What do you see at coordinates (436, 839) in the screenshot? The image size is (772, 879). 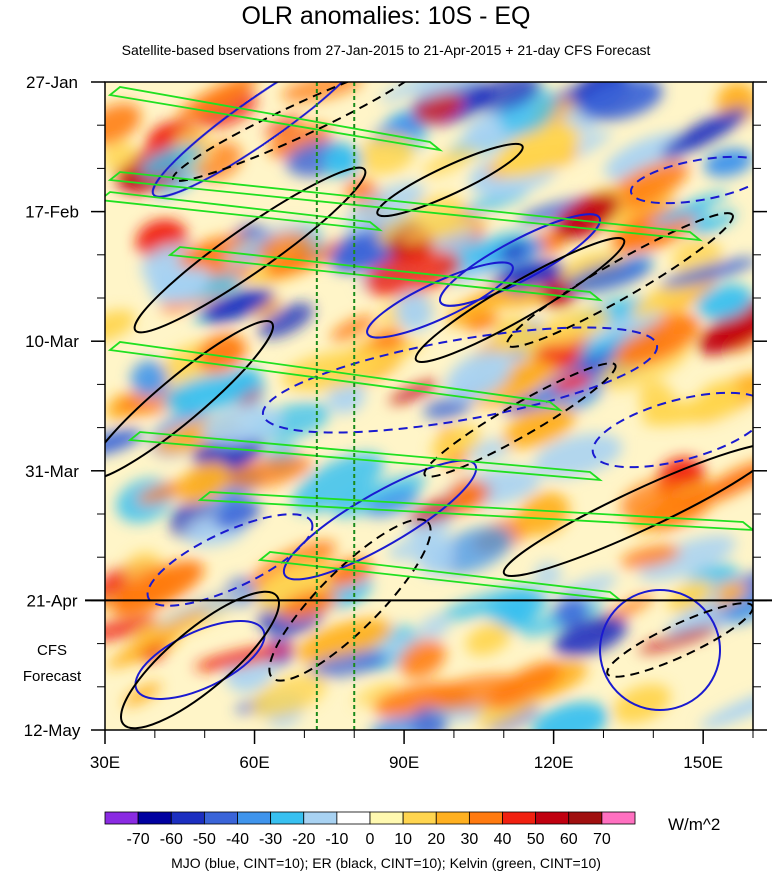 I see `colorbar-label: 20` at bounding box center [436, 839].